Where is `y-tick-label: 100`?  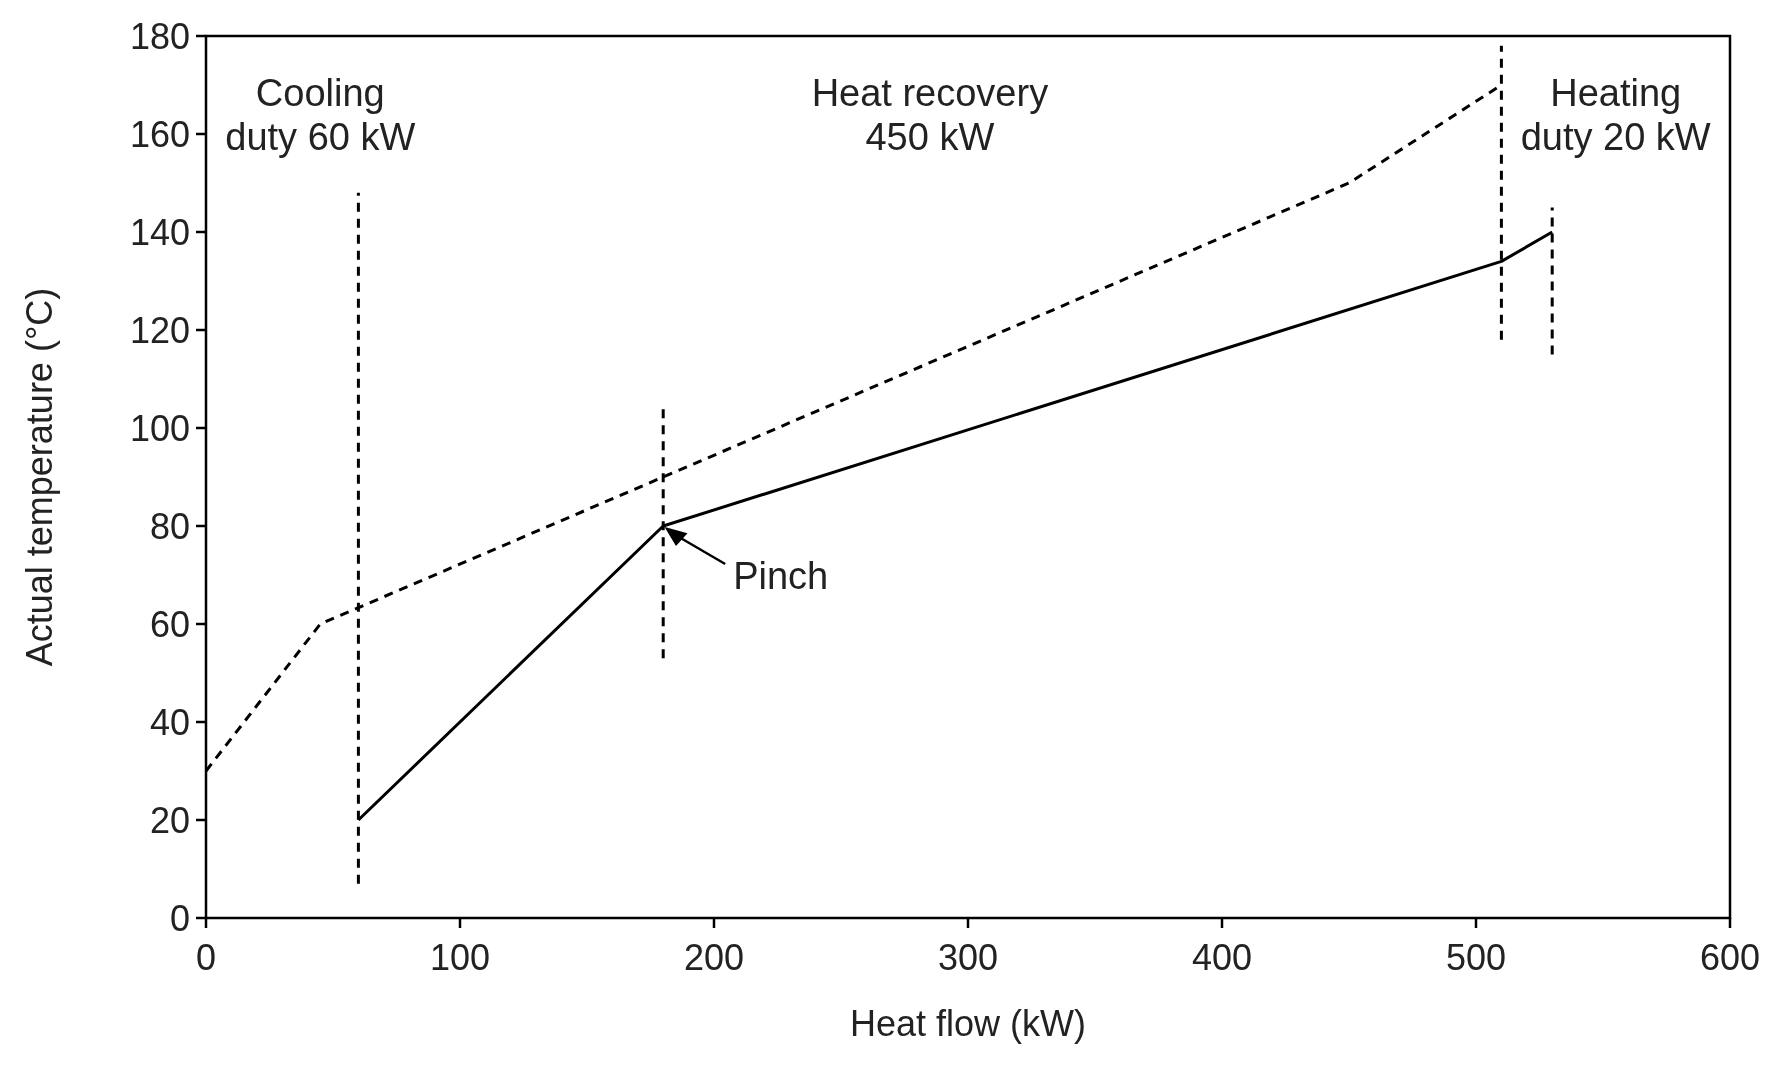 y-tick-label: 100 is located at coordinates (159, 428).